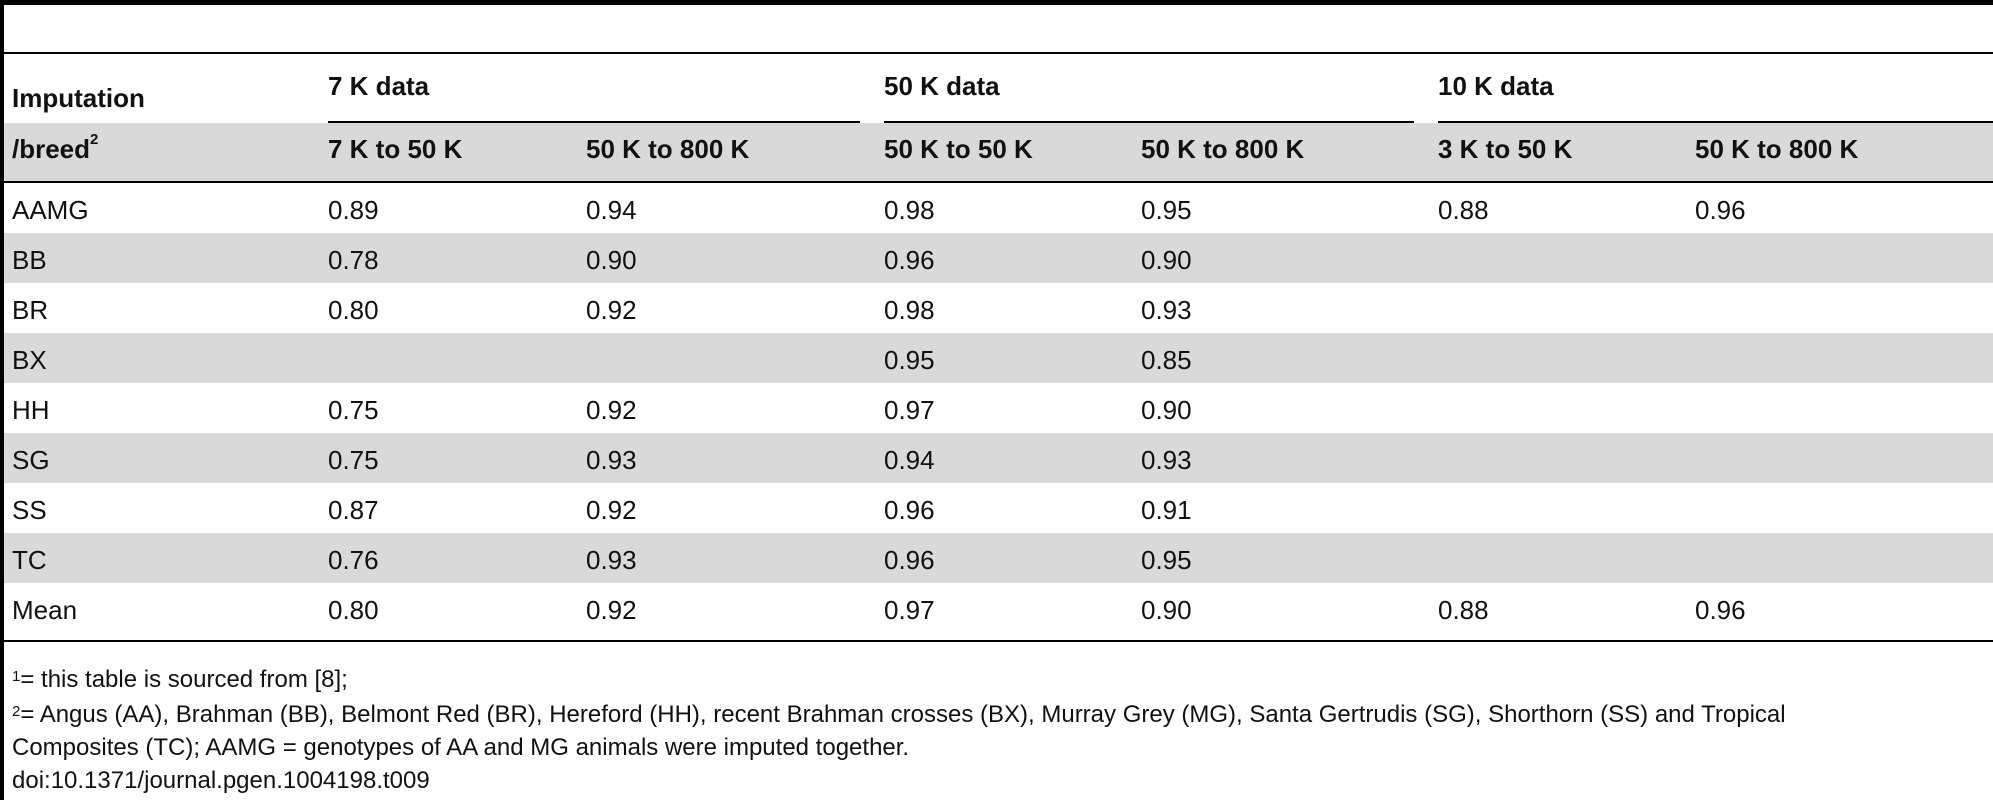 Image resolution: width=1993 pixels, height=800 pixels. What do you see at coordinates (29, 360) in the screenshot?
I see `breed-cell: BX` at bounding box center [29, 360].